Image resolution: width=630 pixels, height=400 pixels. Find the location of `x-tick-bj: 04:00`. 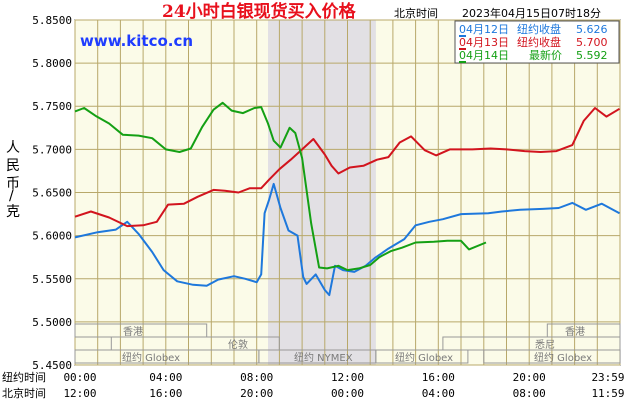

x-tick-bj: 04:00 is located at coordinates (438, 393).